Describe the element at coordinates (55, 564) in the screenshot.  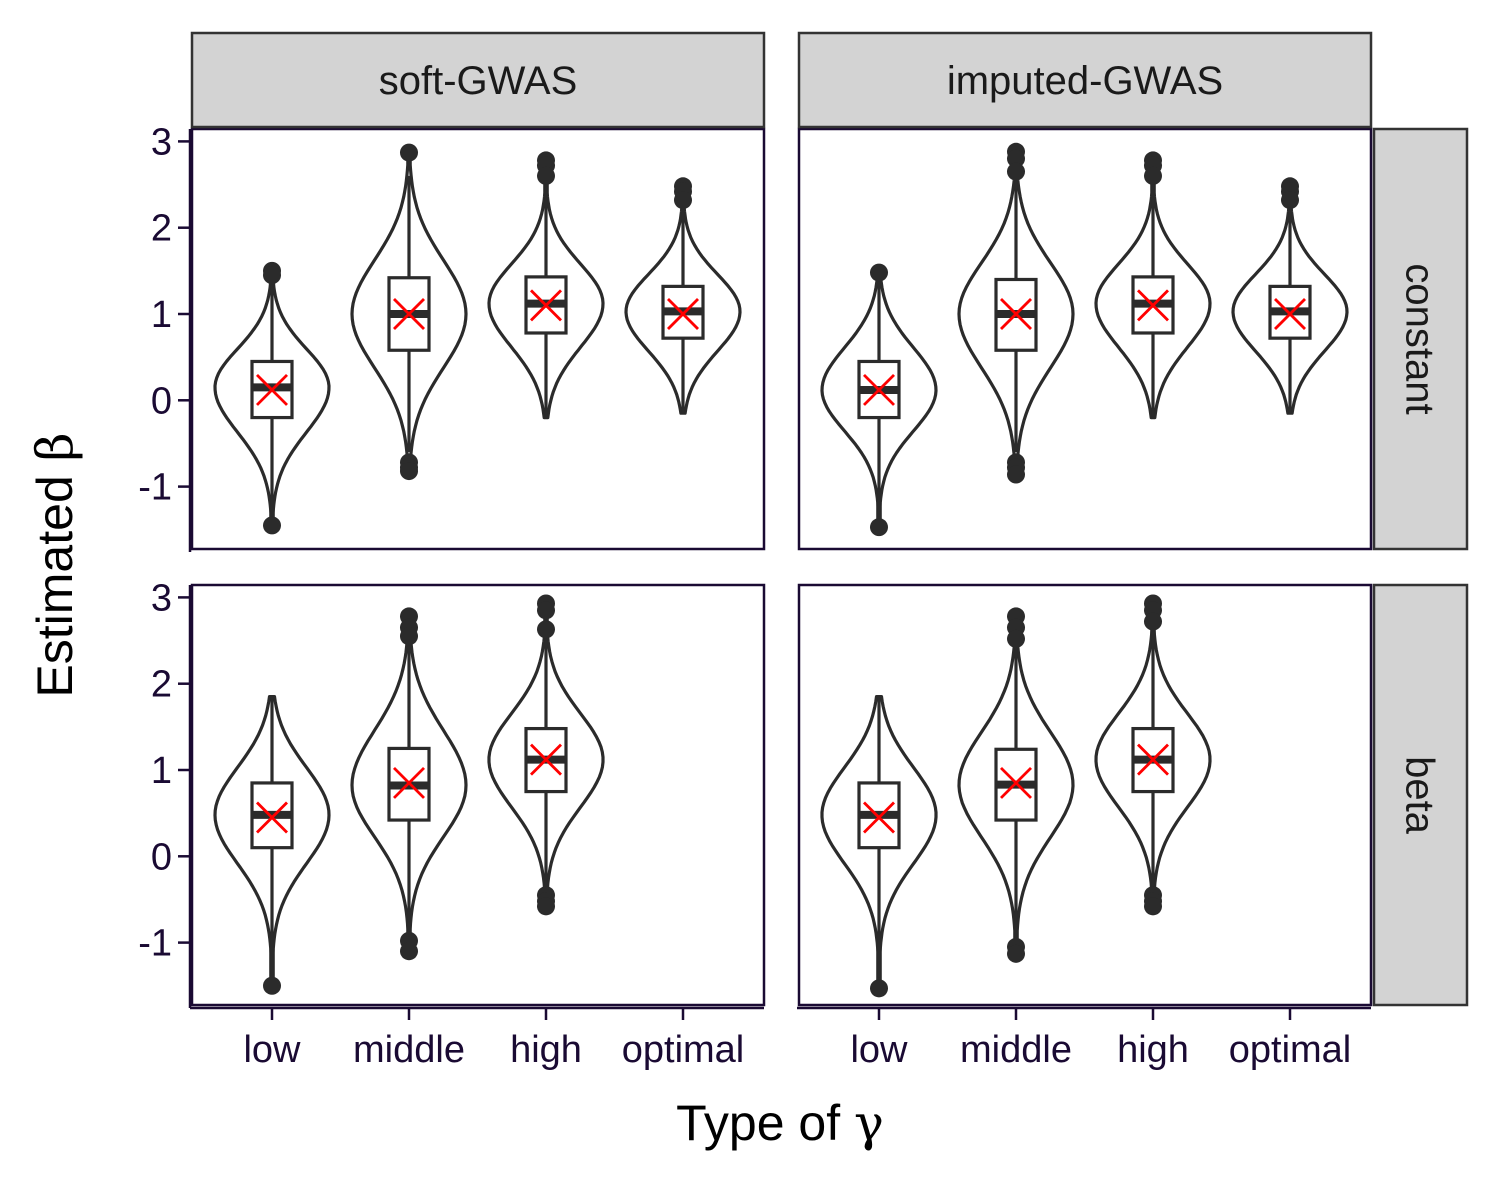
I see `y-axis-title: Estimated β` at that location.